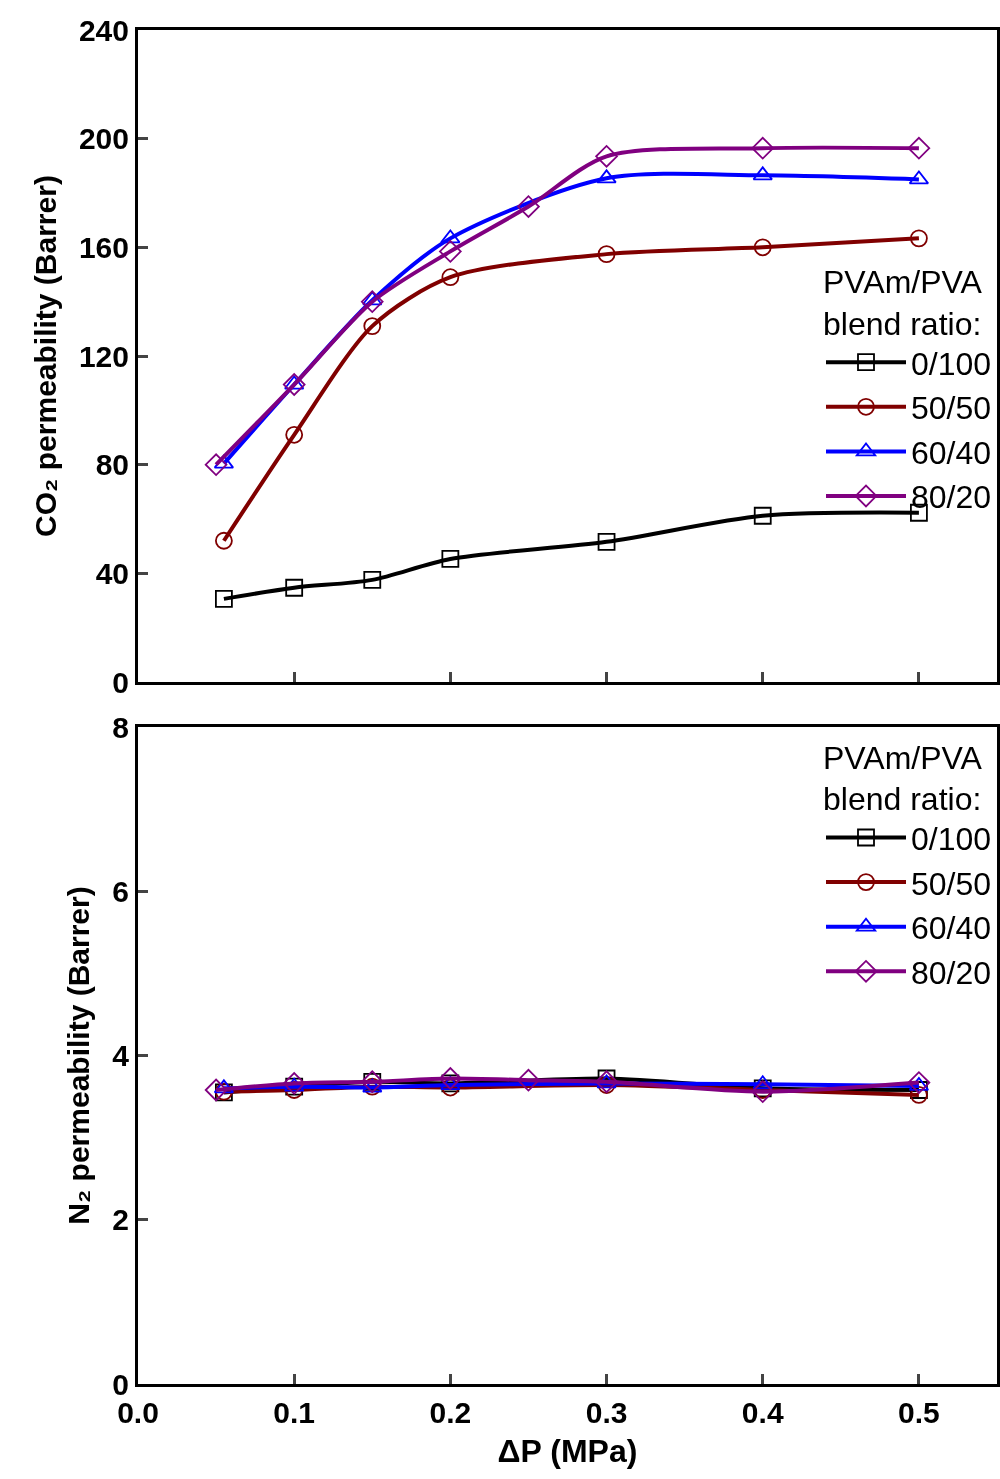  I want to click on y-tick-label: 6, so click(120, 891).